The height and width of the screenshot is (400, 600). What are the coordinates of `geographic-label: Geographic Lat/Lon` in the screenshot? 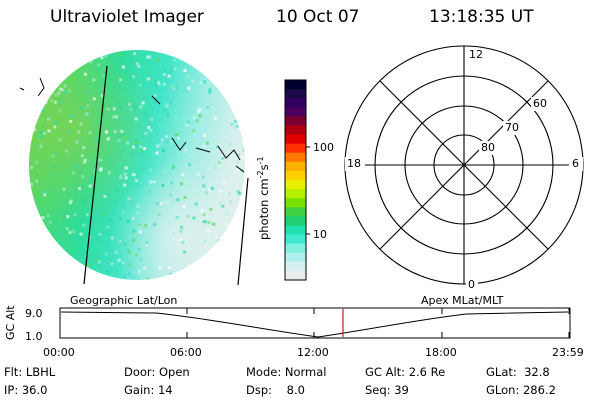 It's located at (124, 300).